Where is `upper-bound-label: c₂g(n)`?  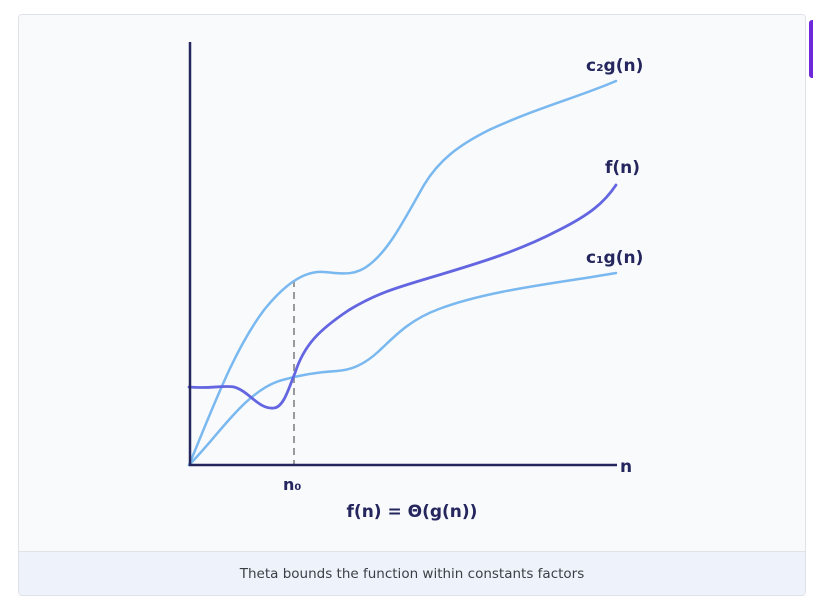
upper-bound-label: c₂g(n) is located at coordinates (614, 66).